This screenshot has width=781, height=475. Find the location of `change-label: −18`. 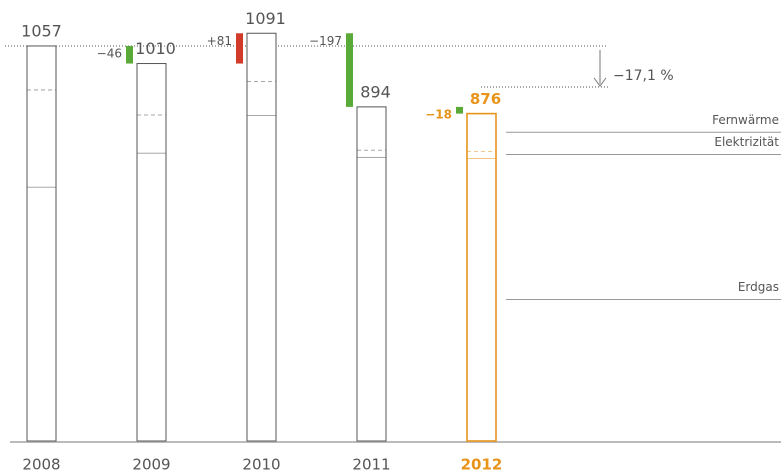

change-label: −18 is located at coordinates (438, 114).